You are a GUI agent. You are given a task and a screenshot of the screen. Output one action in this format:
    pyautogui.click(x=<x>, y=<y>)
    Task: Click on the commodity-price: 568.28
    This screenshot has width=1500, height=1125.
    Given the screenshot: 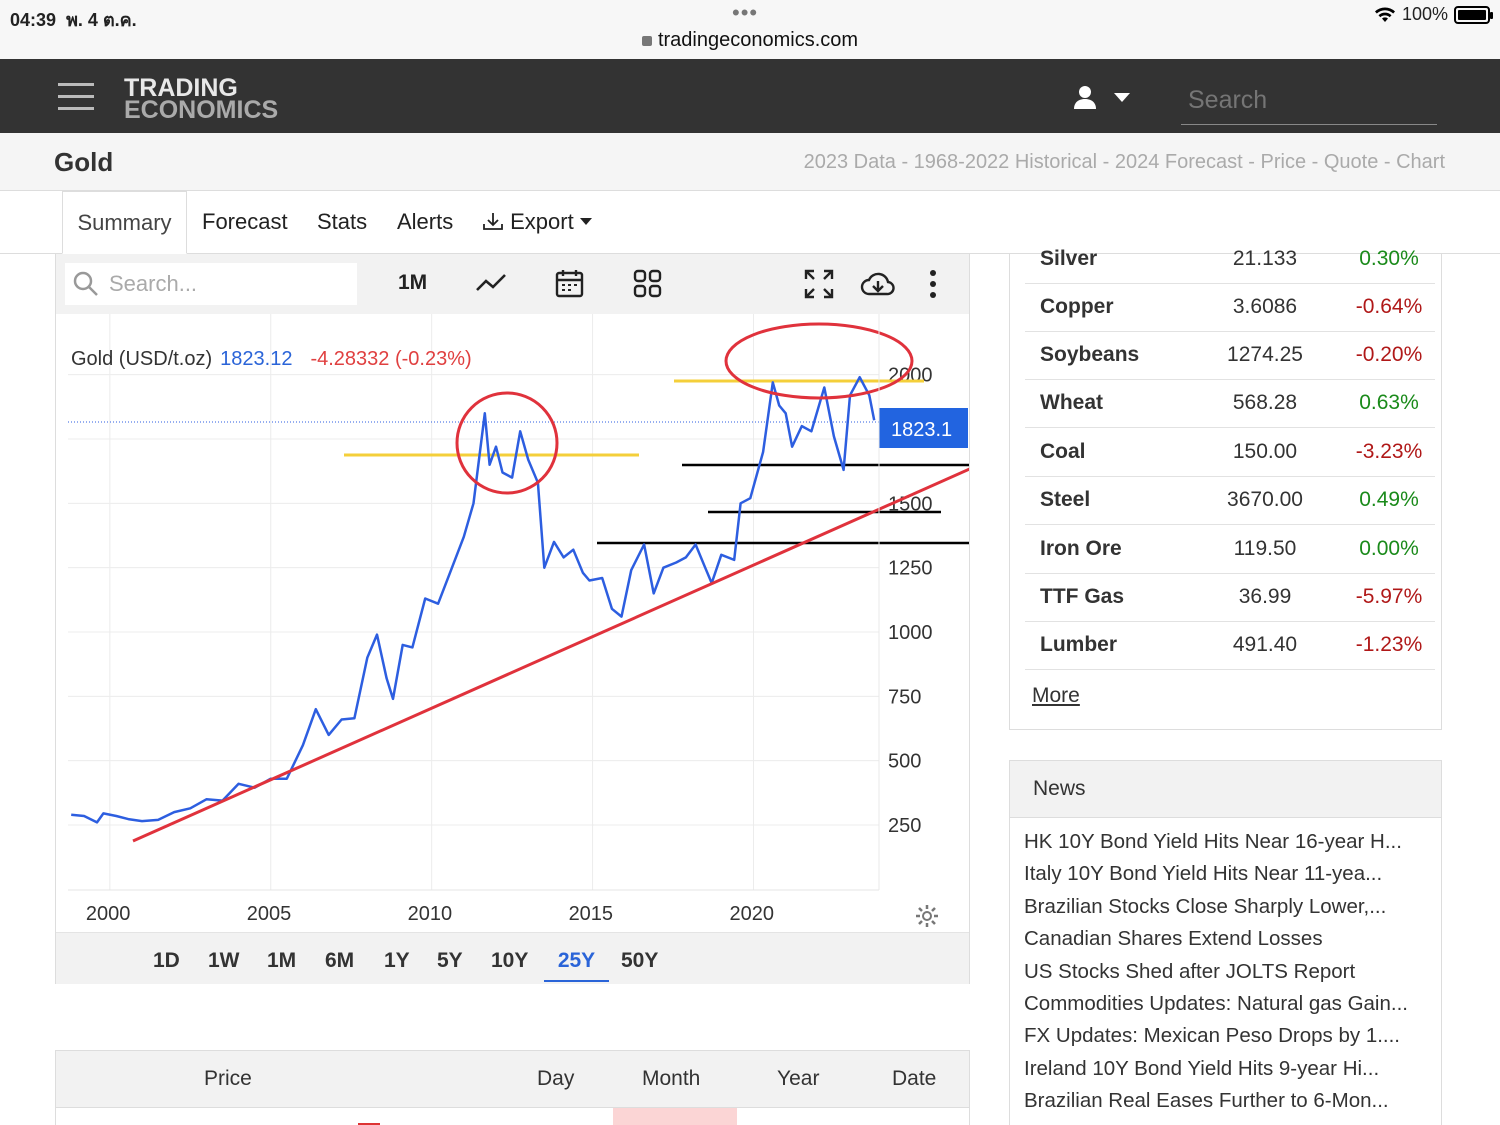 What is the action you would take?
    pyautogui.click(x=1265, y=402)
    